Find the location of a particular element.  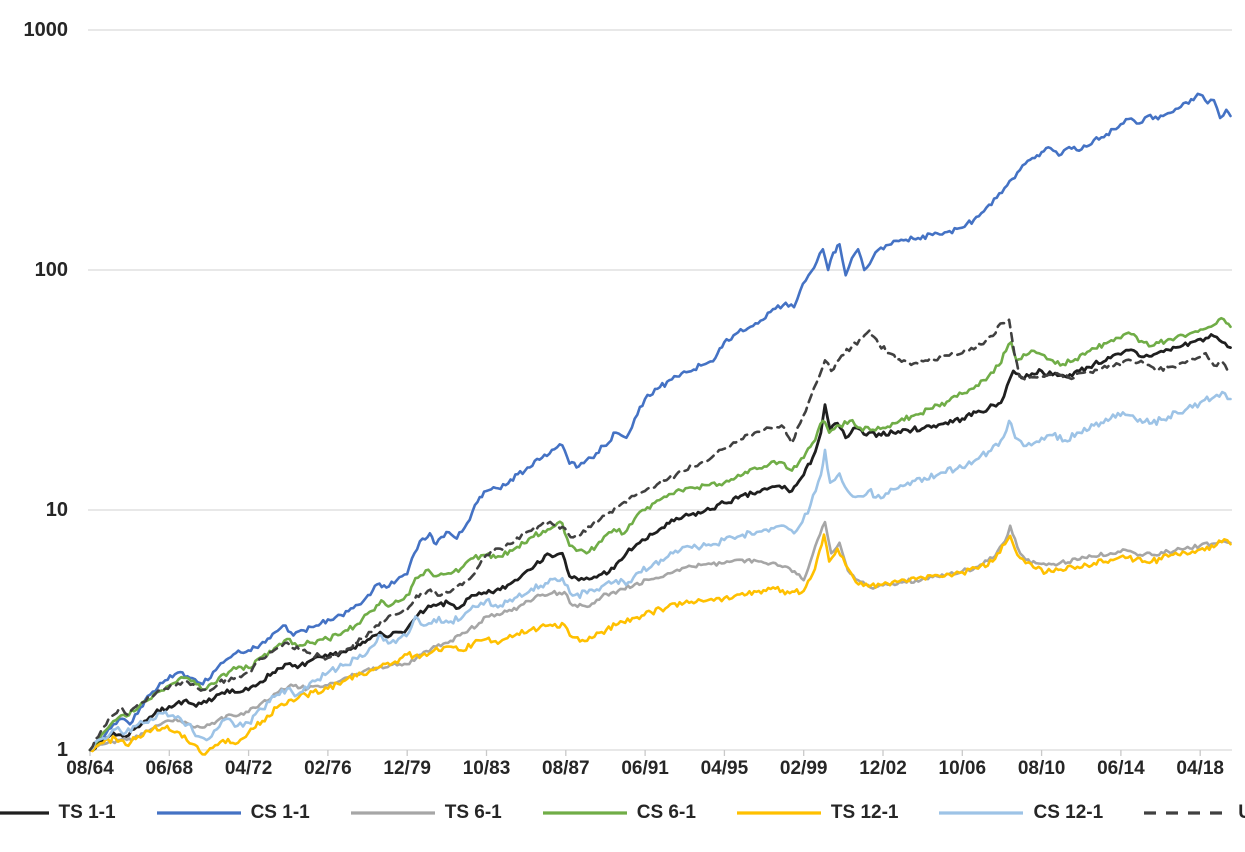

y-tick-label: 10 is located at coordinates (56, 510).